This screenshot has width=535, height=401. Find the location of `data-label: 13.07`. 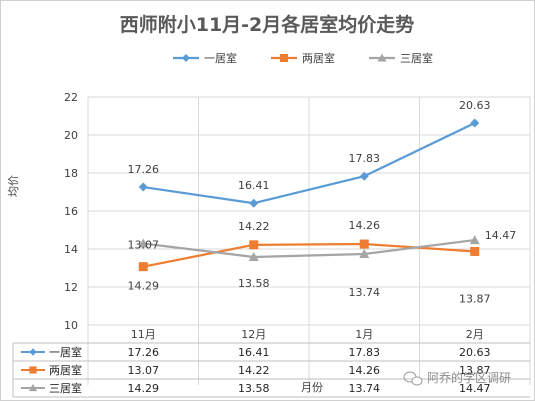

data-label: 13.07 is located at coordinates (144, 245).